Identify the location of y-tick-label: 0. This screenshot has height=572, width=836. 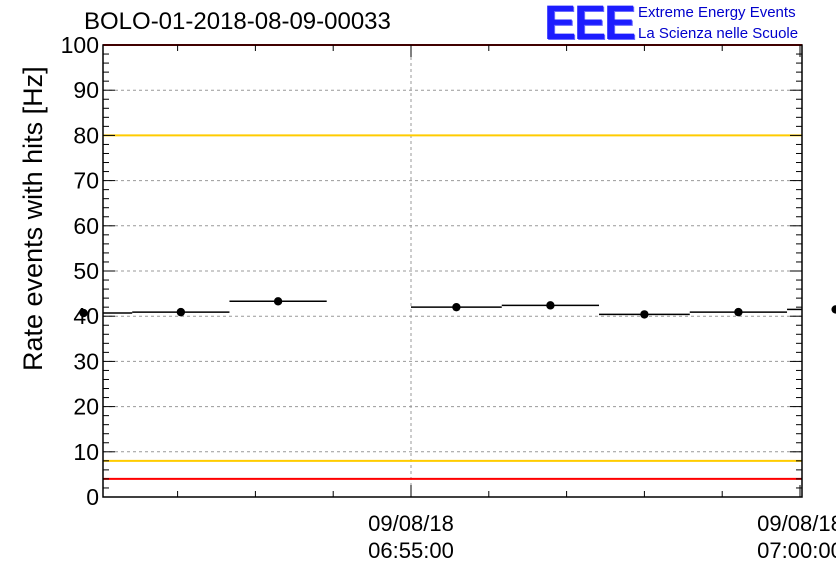
(92, 497).